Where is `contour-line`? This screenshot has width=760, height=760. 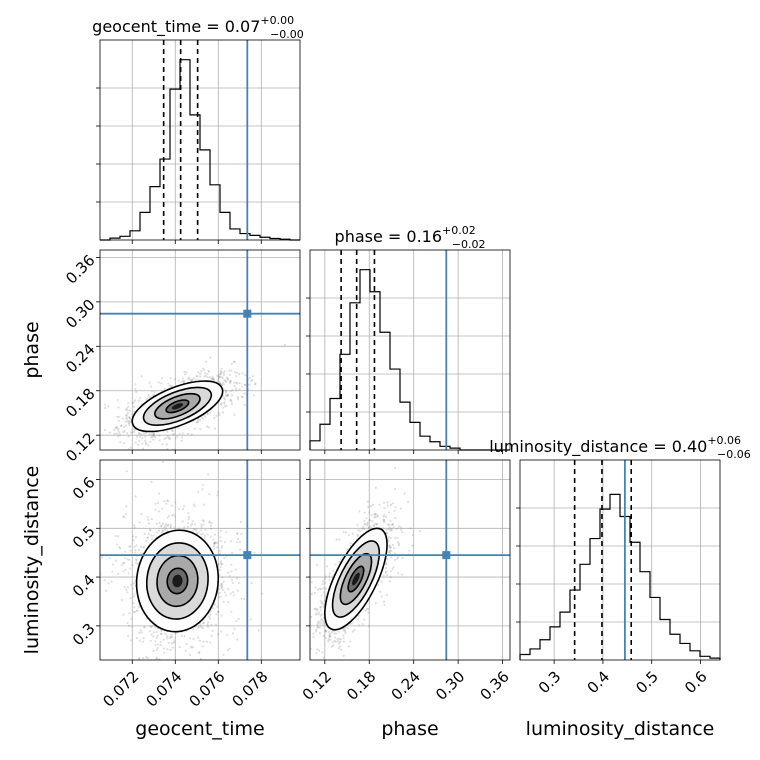
contour-line is located at coordinates (356, 579).